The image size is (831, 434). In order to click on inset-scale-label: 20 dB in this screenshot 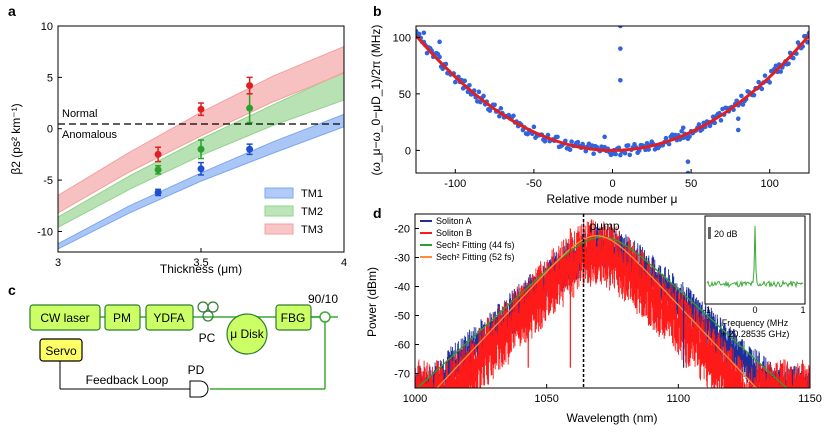, I will do `click(726, 234)`.